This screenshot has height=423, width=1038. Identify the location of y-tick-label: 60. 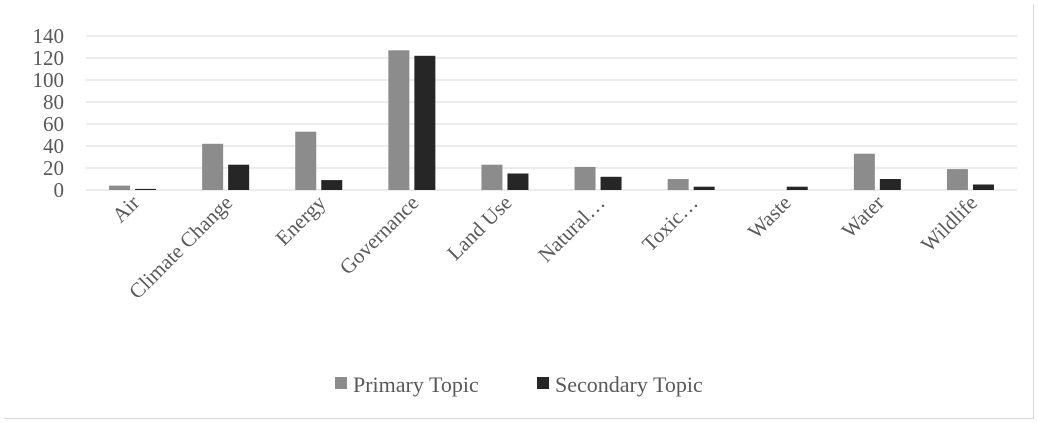
(53, 124).